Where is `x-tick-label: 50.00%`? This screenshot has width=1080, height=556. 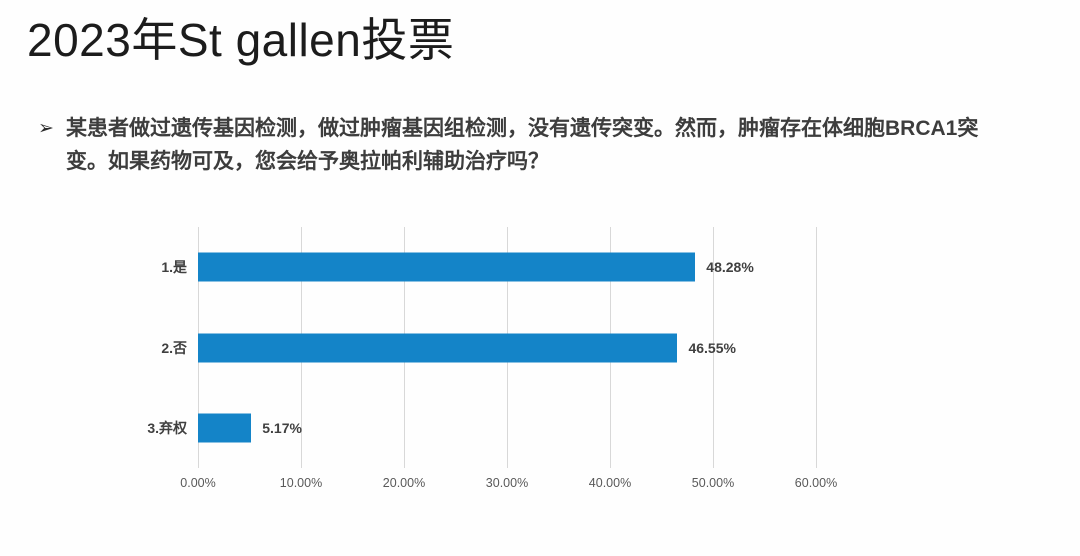
x-tick-label: 50.00% is located at coordinates (713, 483).